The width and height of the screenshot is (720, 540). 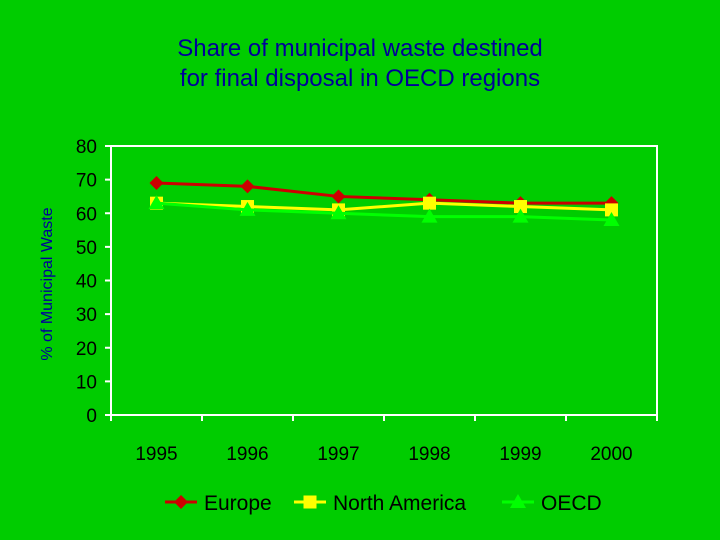 I want to click on series-line-oecd, so click(x=384, y=211).